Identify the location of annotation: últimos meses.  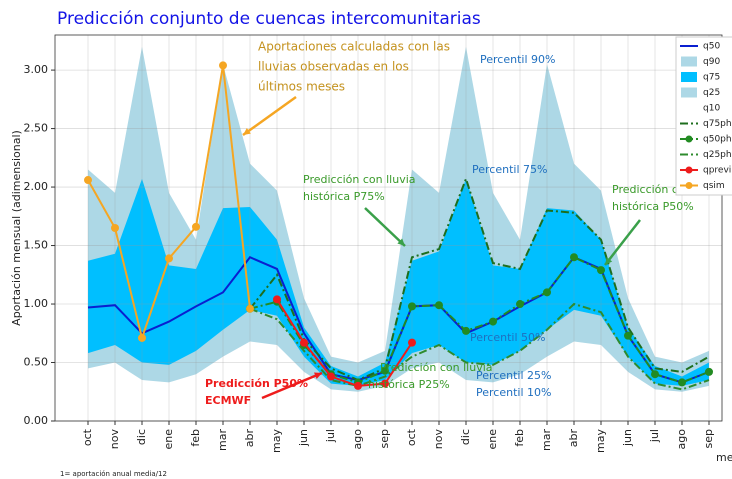
(301, 87).